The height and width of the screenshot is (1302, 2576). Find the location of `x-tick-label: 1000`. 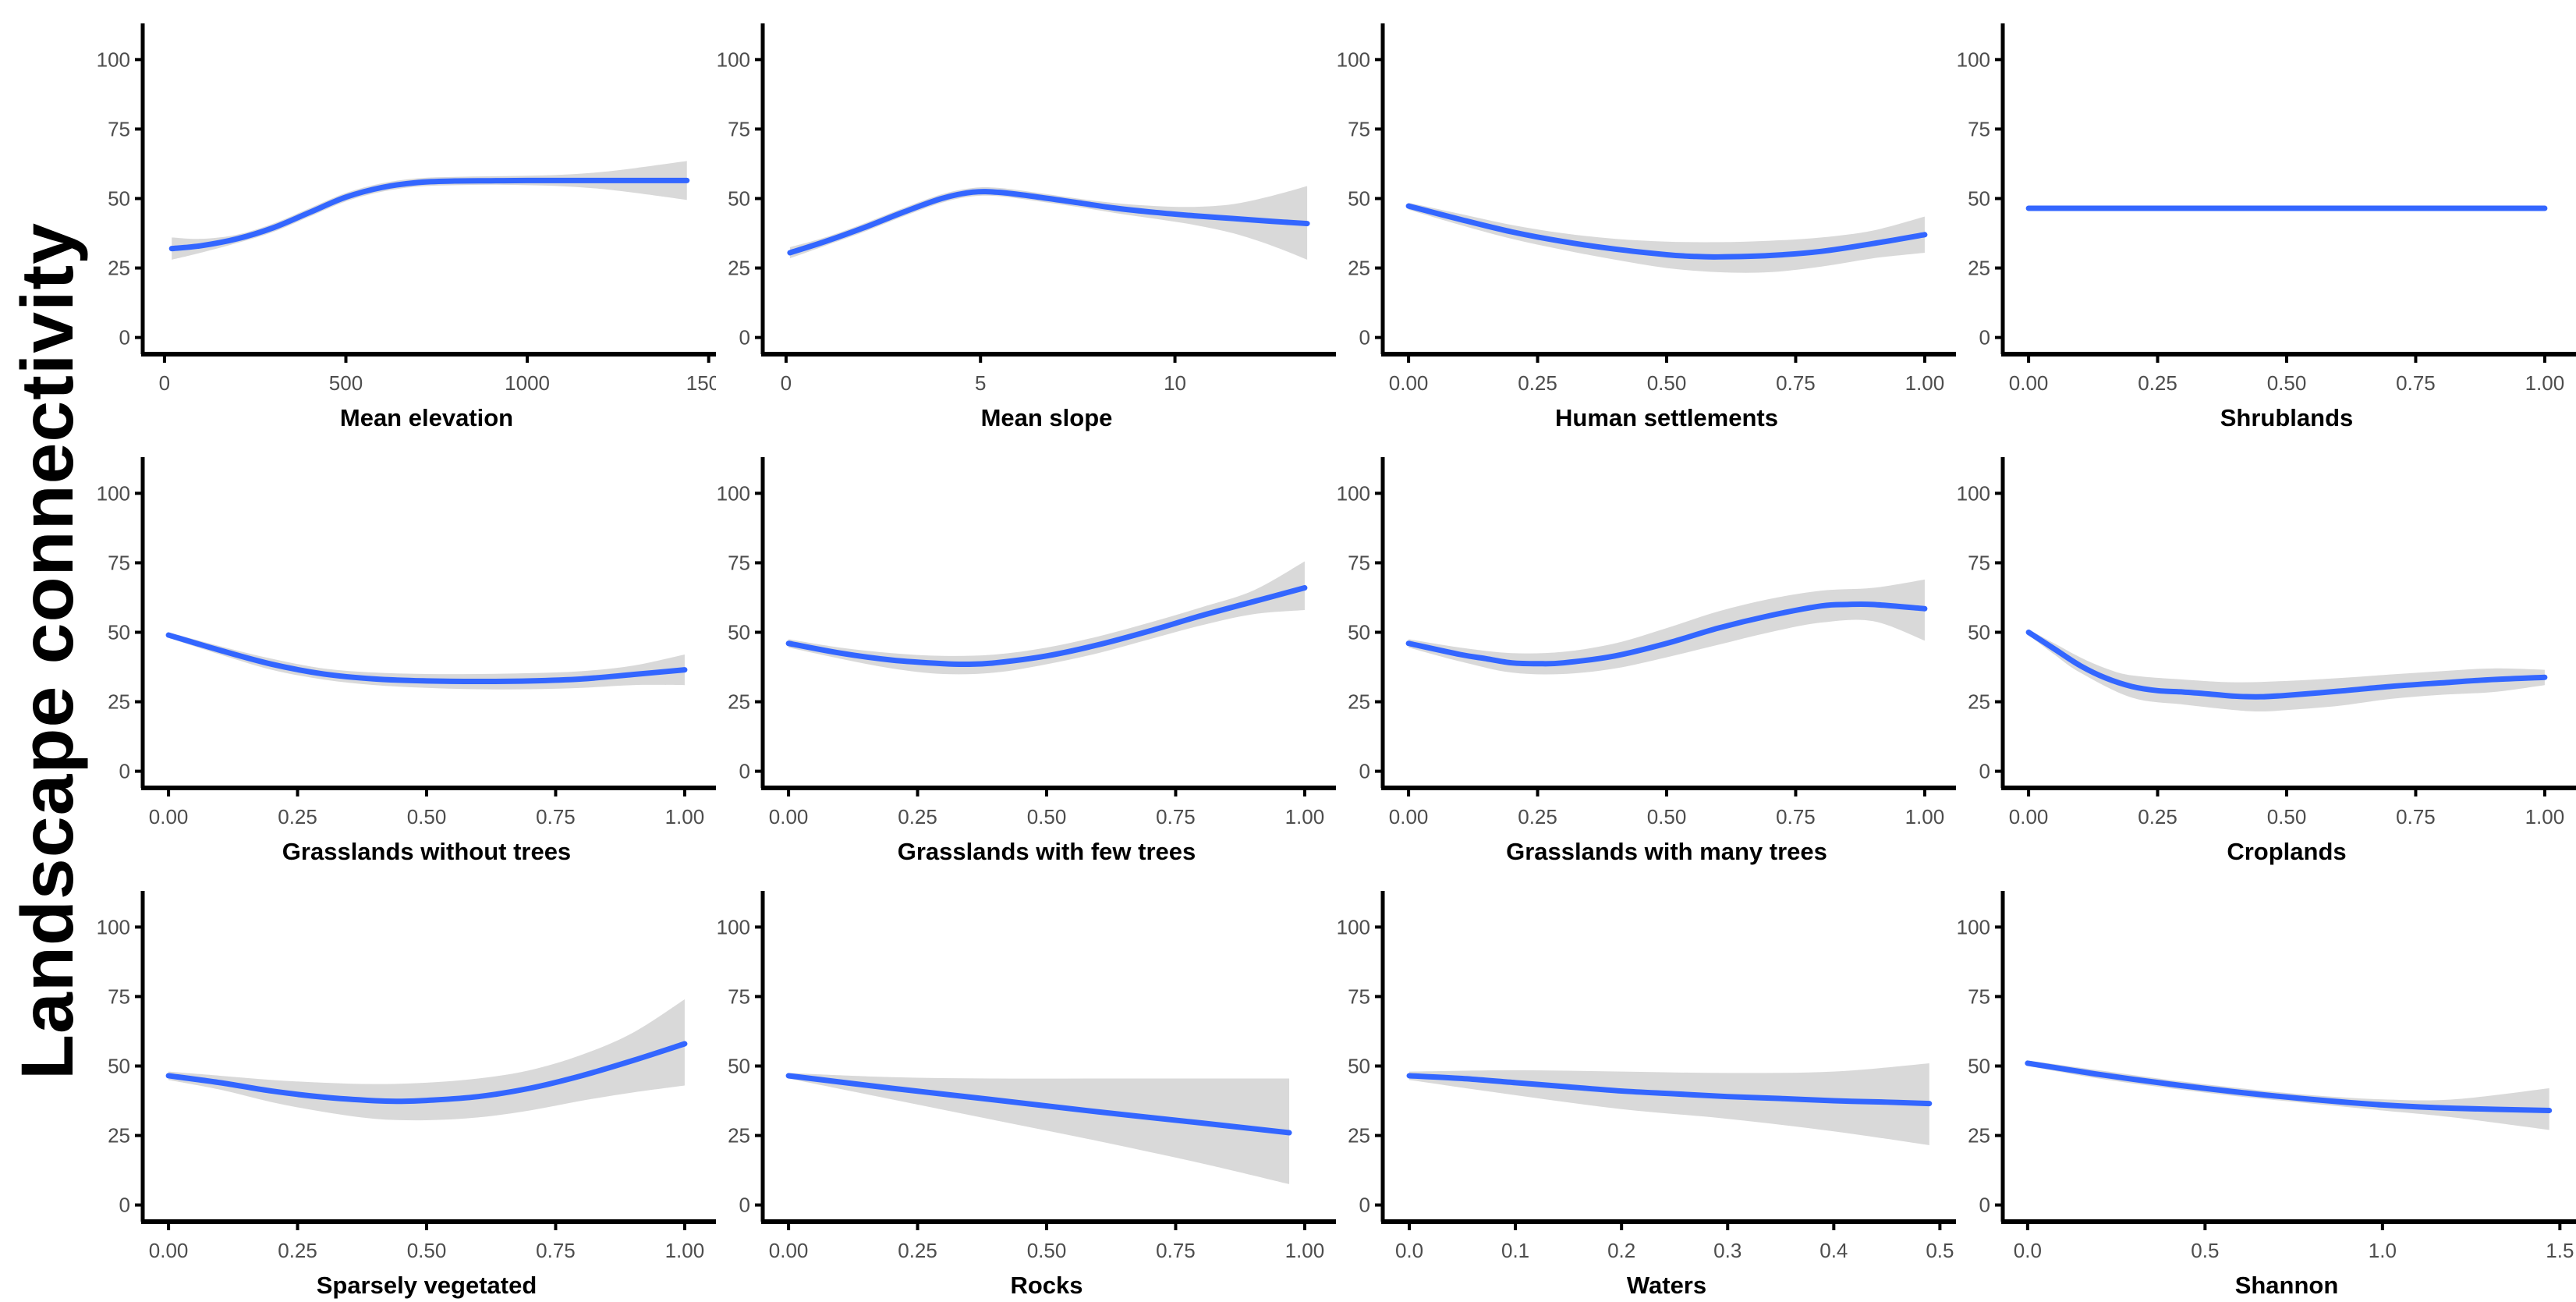

x-tick-label: 1000 is located at coordinates (527, 383).